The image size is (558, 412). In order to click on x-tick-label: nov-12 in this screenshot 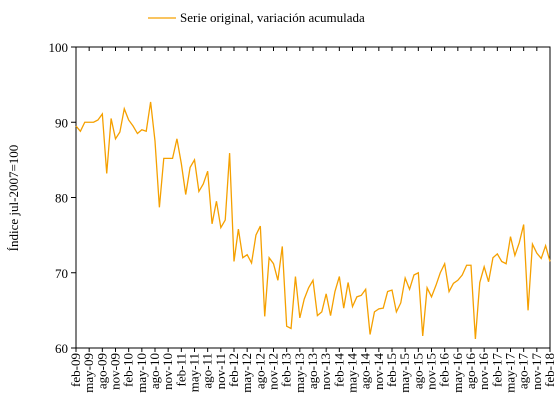, I will do `click(273, 371)`.